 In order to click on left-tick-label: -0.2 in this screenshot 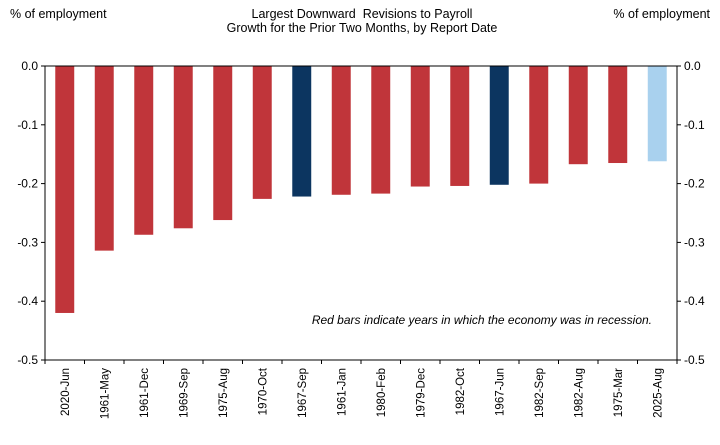, I will do `click(27, 184)`.